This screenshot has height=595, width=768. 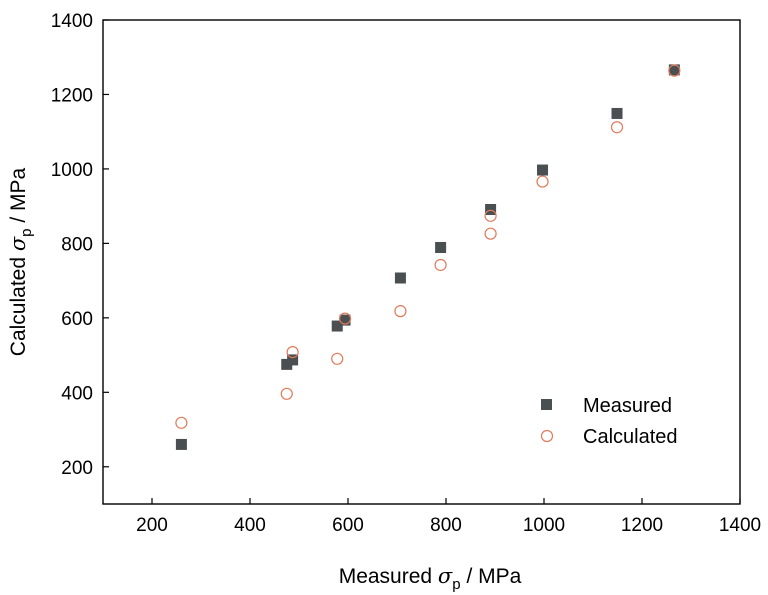 I want to click on legend-marker-measured, so click(x=546, y=404).